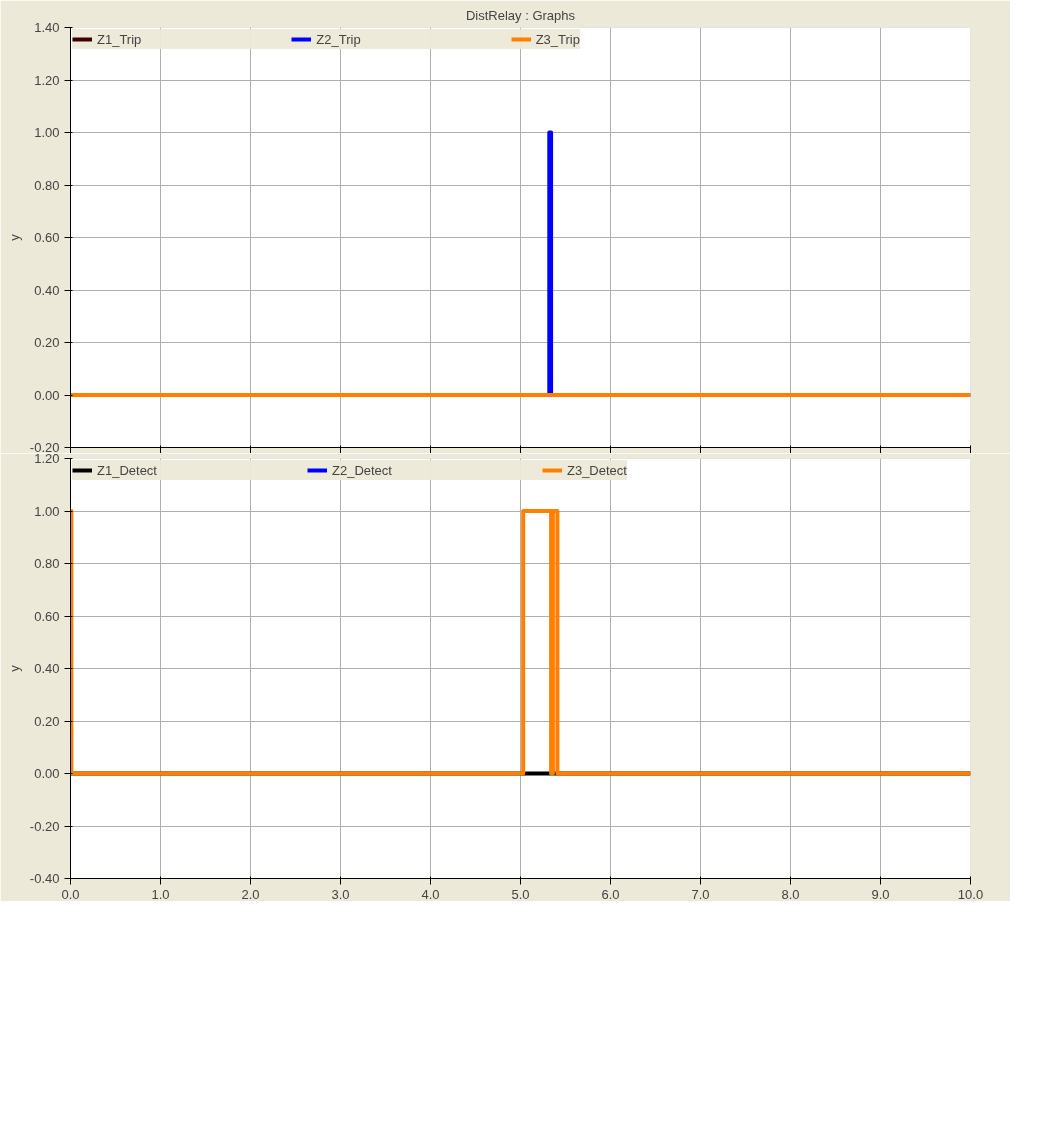 The height and width of the screenshot is (1133, 1061). What do you see at coordinates (520, 15) in the screenshot?
I see `chart-title: DistRelay : Graphs` at bounding box center [520, 15].